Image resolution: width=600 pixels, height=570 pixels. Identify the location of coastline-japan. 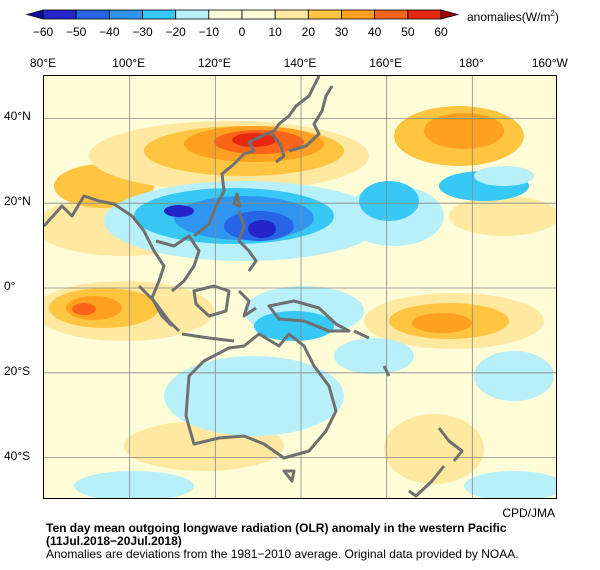
(311, 119).